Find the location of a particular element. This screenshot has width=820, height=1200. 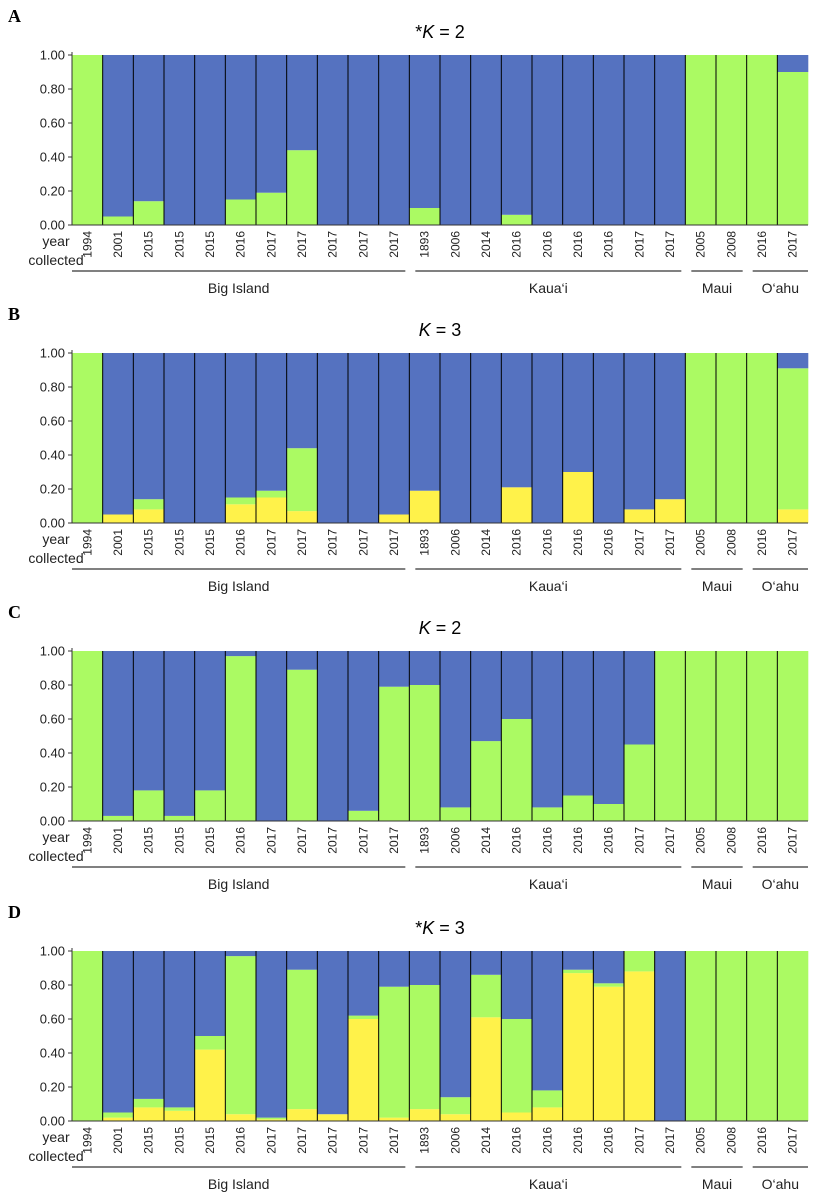

title-k: K is located at coordinates (425, 628).